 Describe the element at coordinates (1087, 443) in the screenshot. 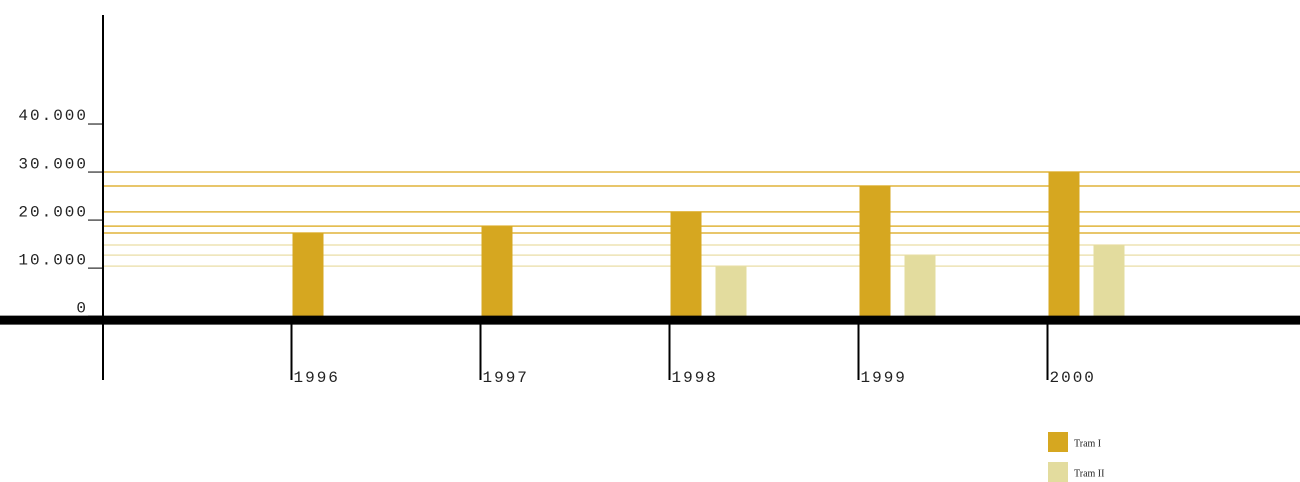

I see `legend-label: Tram I` at that location.